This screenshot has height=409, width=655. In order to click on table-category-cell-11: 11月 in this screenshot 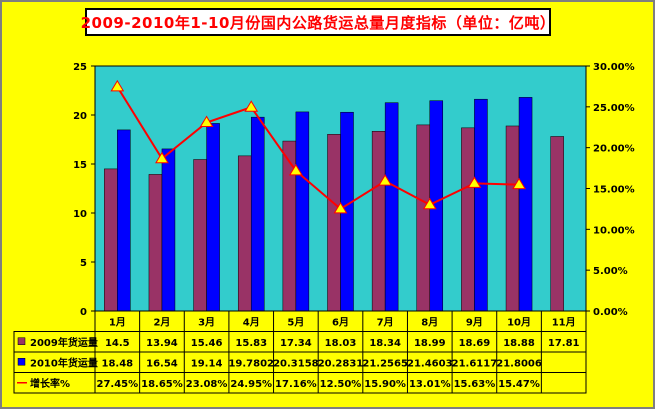, I will do `click(564, 322)`.